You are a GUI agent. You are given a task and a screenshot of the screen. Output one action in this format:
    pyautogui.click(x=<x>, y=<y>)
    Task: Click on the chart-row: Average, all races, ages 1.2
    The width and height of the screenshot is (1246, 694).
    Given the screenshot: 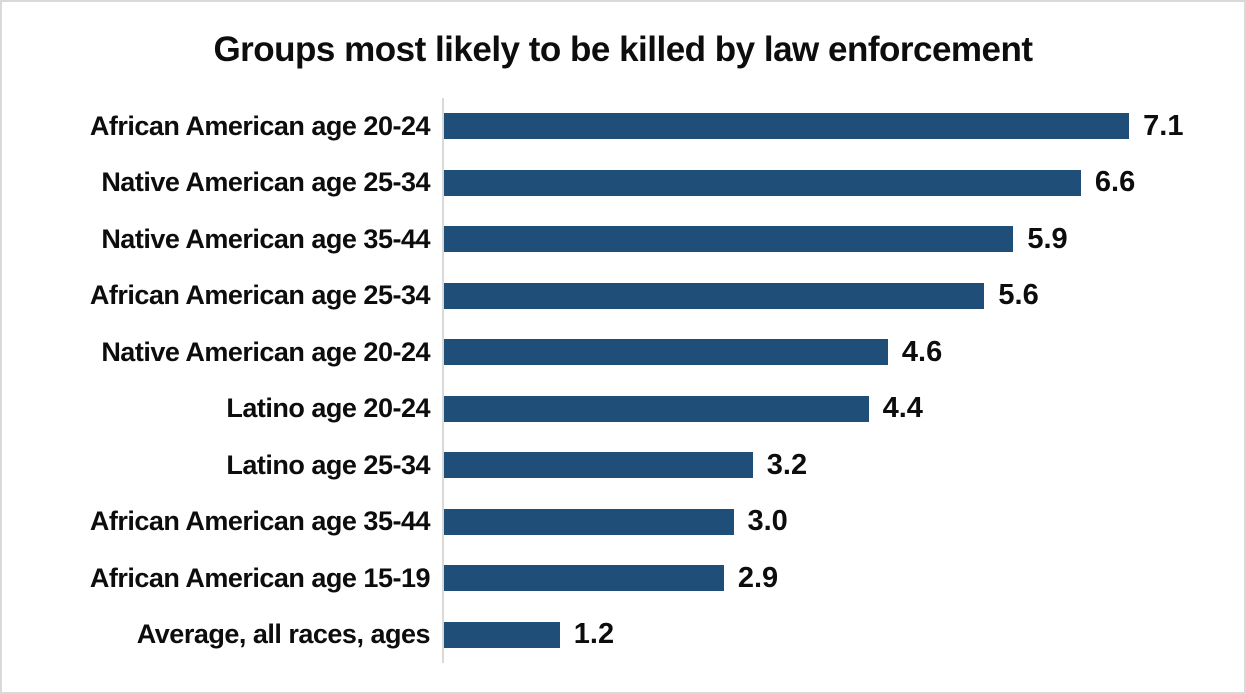 What is the action you would take?
    pyautogui.click(x=623, y=635)
    